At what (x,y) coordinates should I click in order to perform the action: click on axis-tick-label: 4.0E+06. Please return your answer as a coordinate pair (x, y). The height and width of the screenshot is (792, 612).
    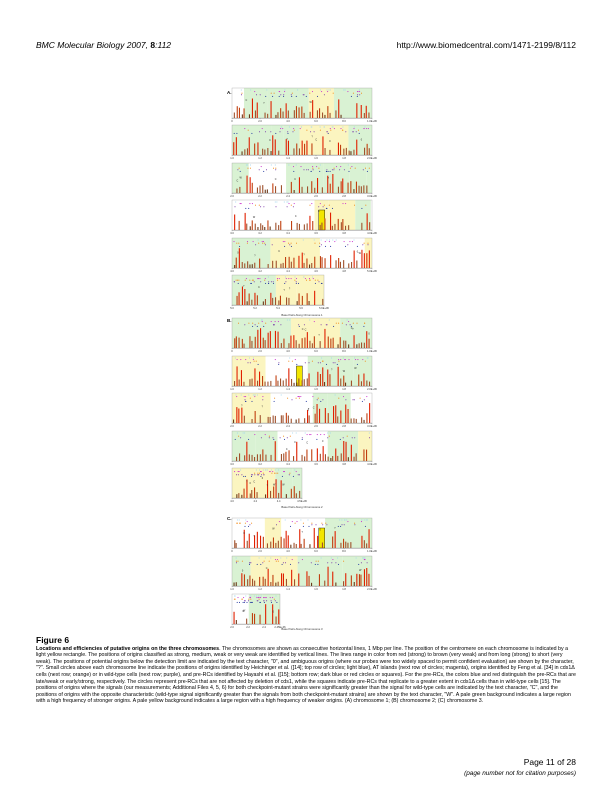
    Looking at the image, I should click on (372, 464).